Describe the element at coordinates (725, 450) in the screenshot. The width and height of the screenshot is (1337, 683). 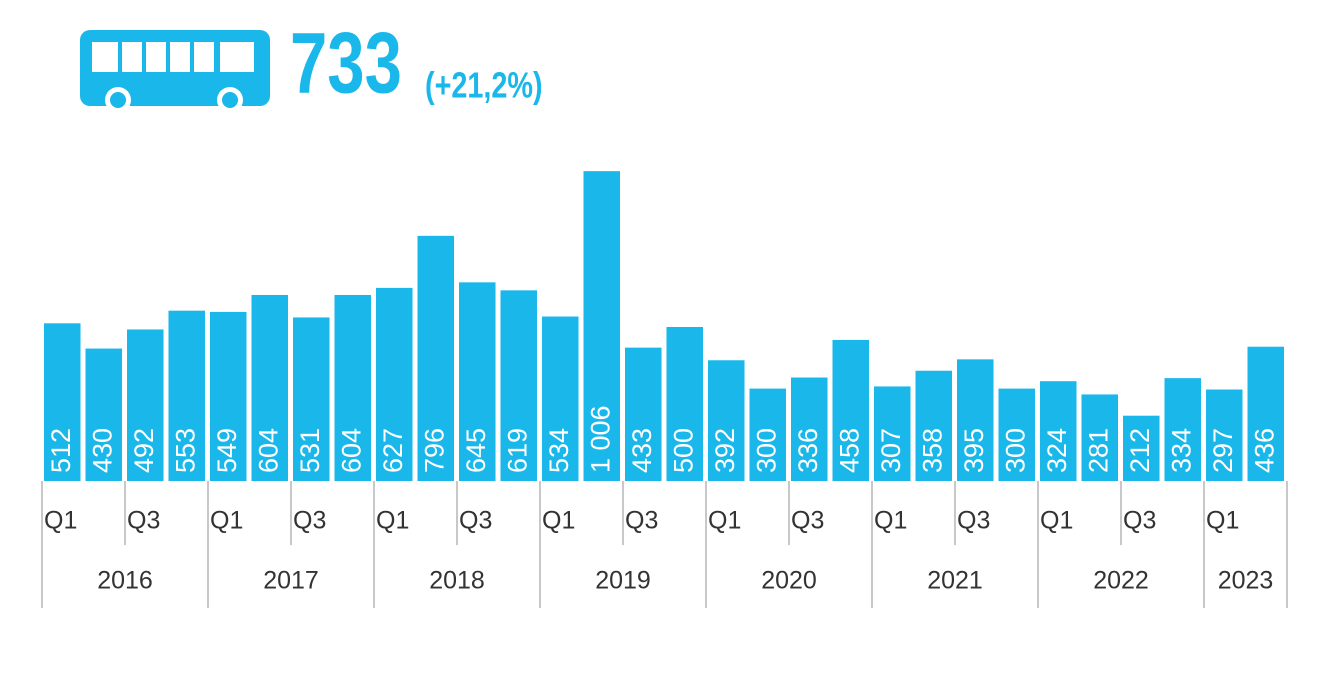
I see `data-label: 392` at that location.